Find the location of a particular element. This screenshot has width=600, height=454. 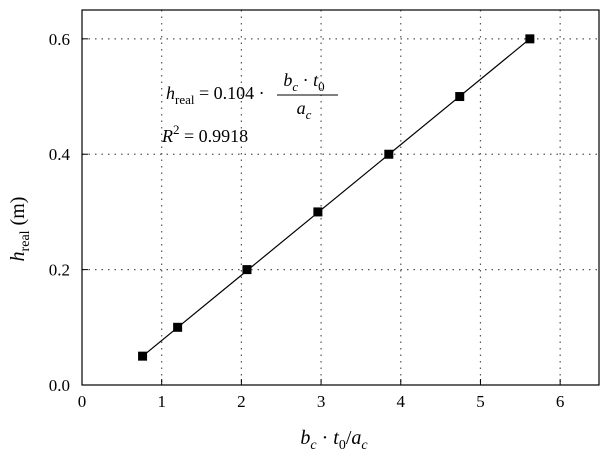

x-tick-label: 1 is located at coordinates (161, 401).